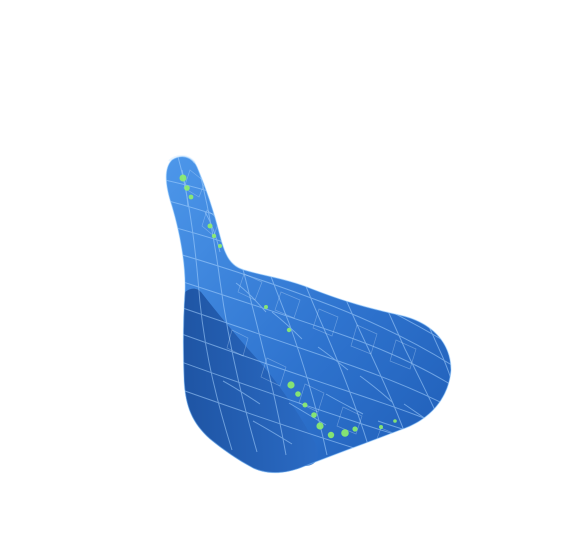  What do you see at coordinates (182, 159) in the screenshot?
I see `hosel-top-ring` at bounding box center [182, 159].